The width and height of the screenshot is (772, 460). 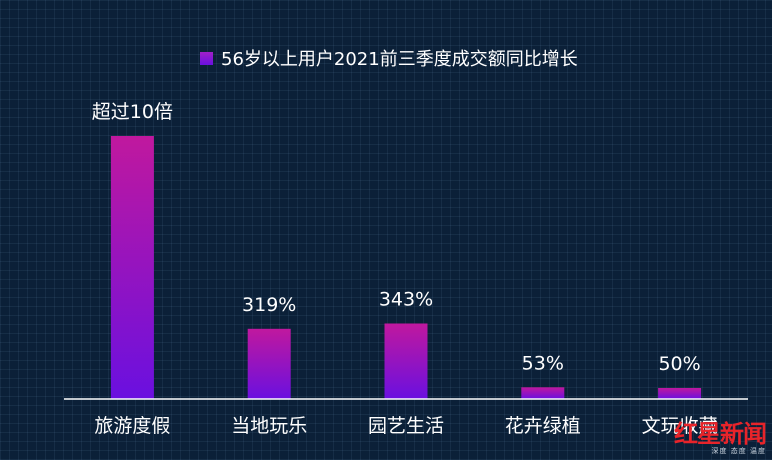 I want to click on legend-label: 56岁以上用户2021前三季度成交额同比增长, so click(x=399, y=59).